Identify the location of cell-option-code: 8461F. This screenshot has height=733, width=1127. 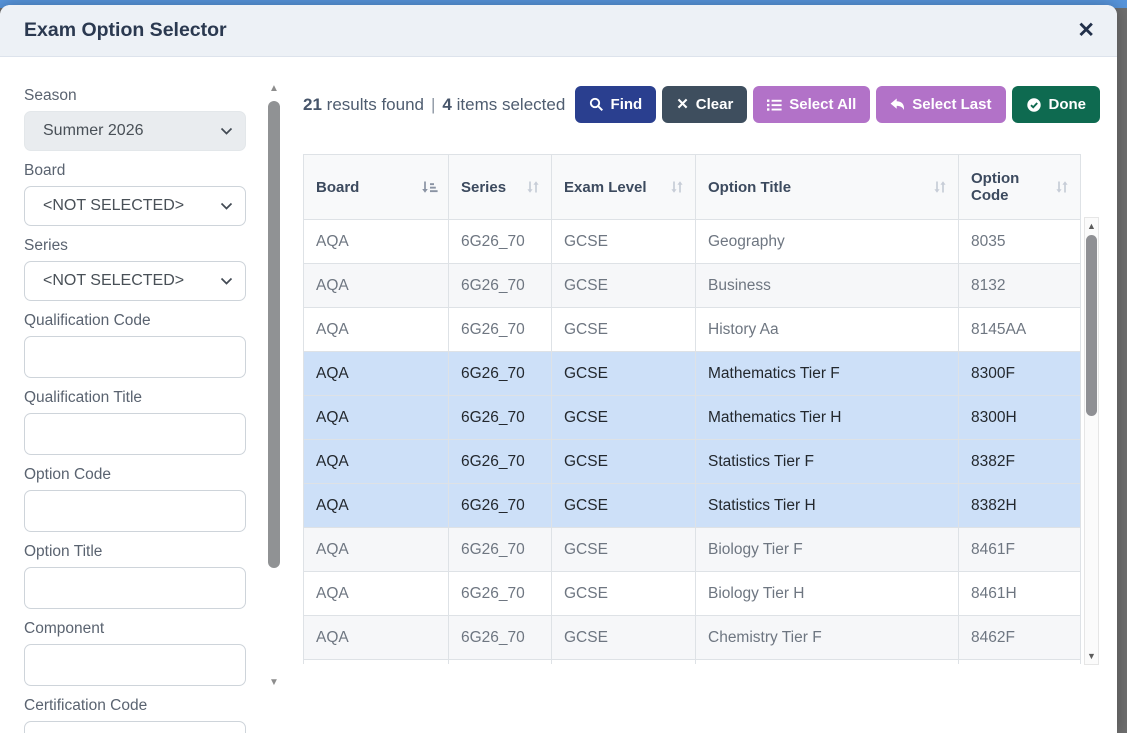
(1019, 549).